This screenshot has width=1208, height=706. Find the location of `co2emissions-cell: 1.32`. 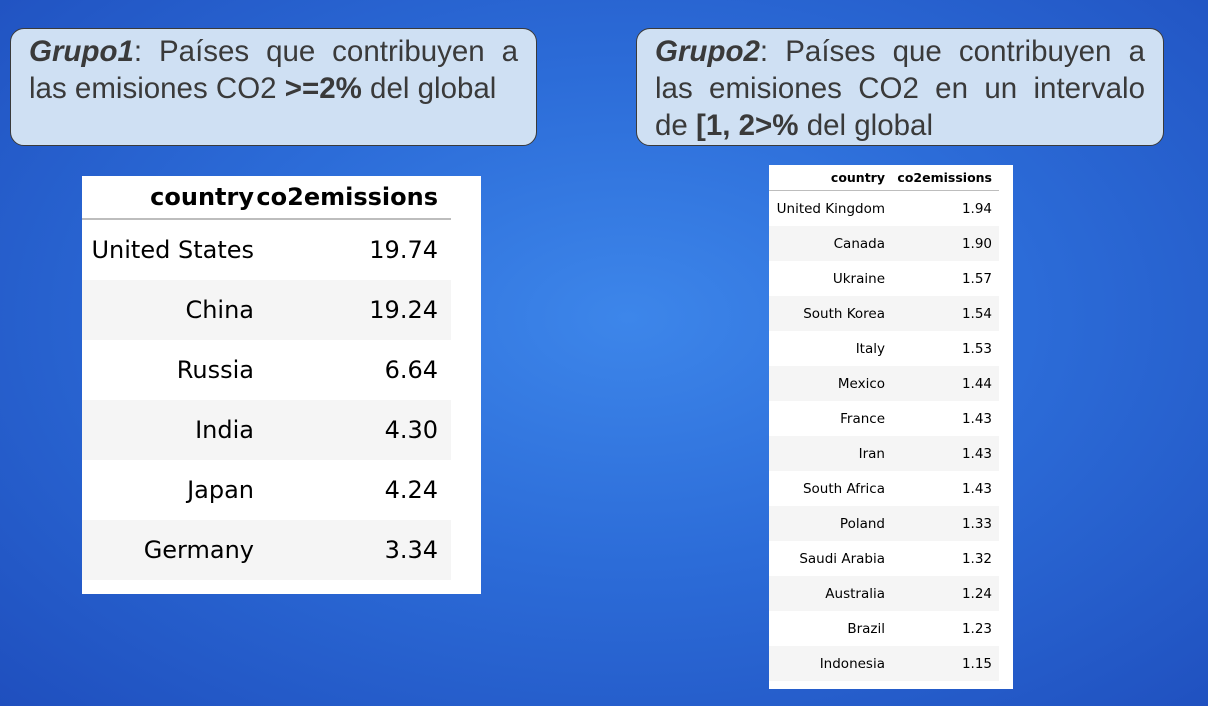

co2emissions-cell: 1.32 is located at coordinates (942, 558).